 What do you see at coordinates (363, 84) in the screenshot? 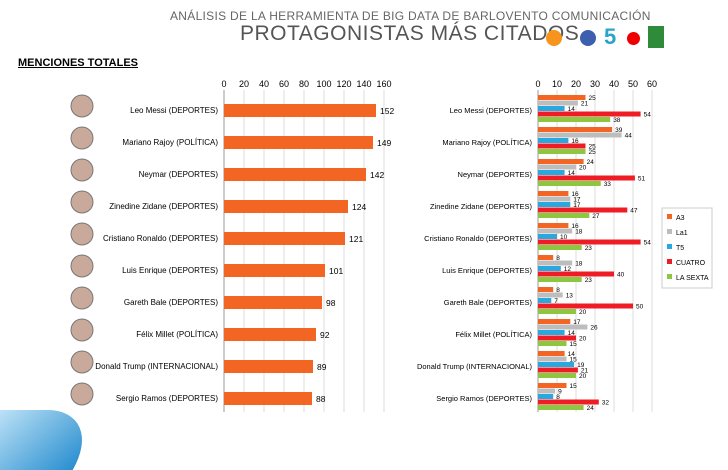
I see `x-tick-label: 140` at bounding box center [363, 84].